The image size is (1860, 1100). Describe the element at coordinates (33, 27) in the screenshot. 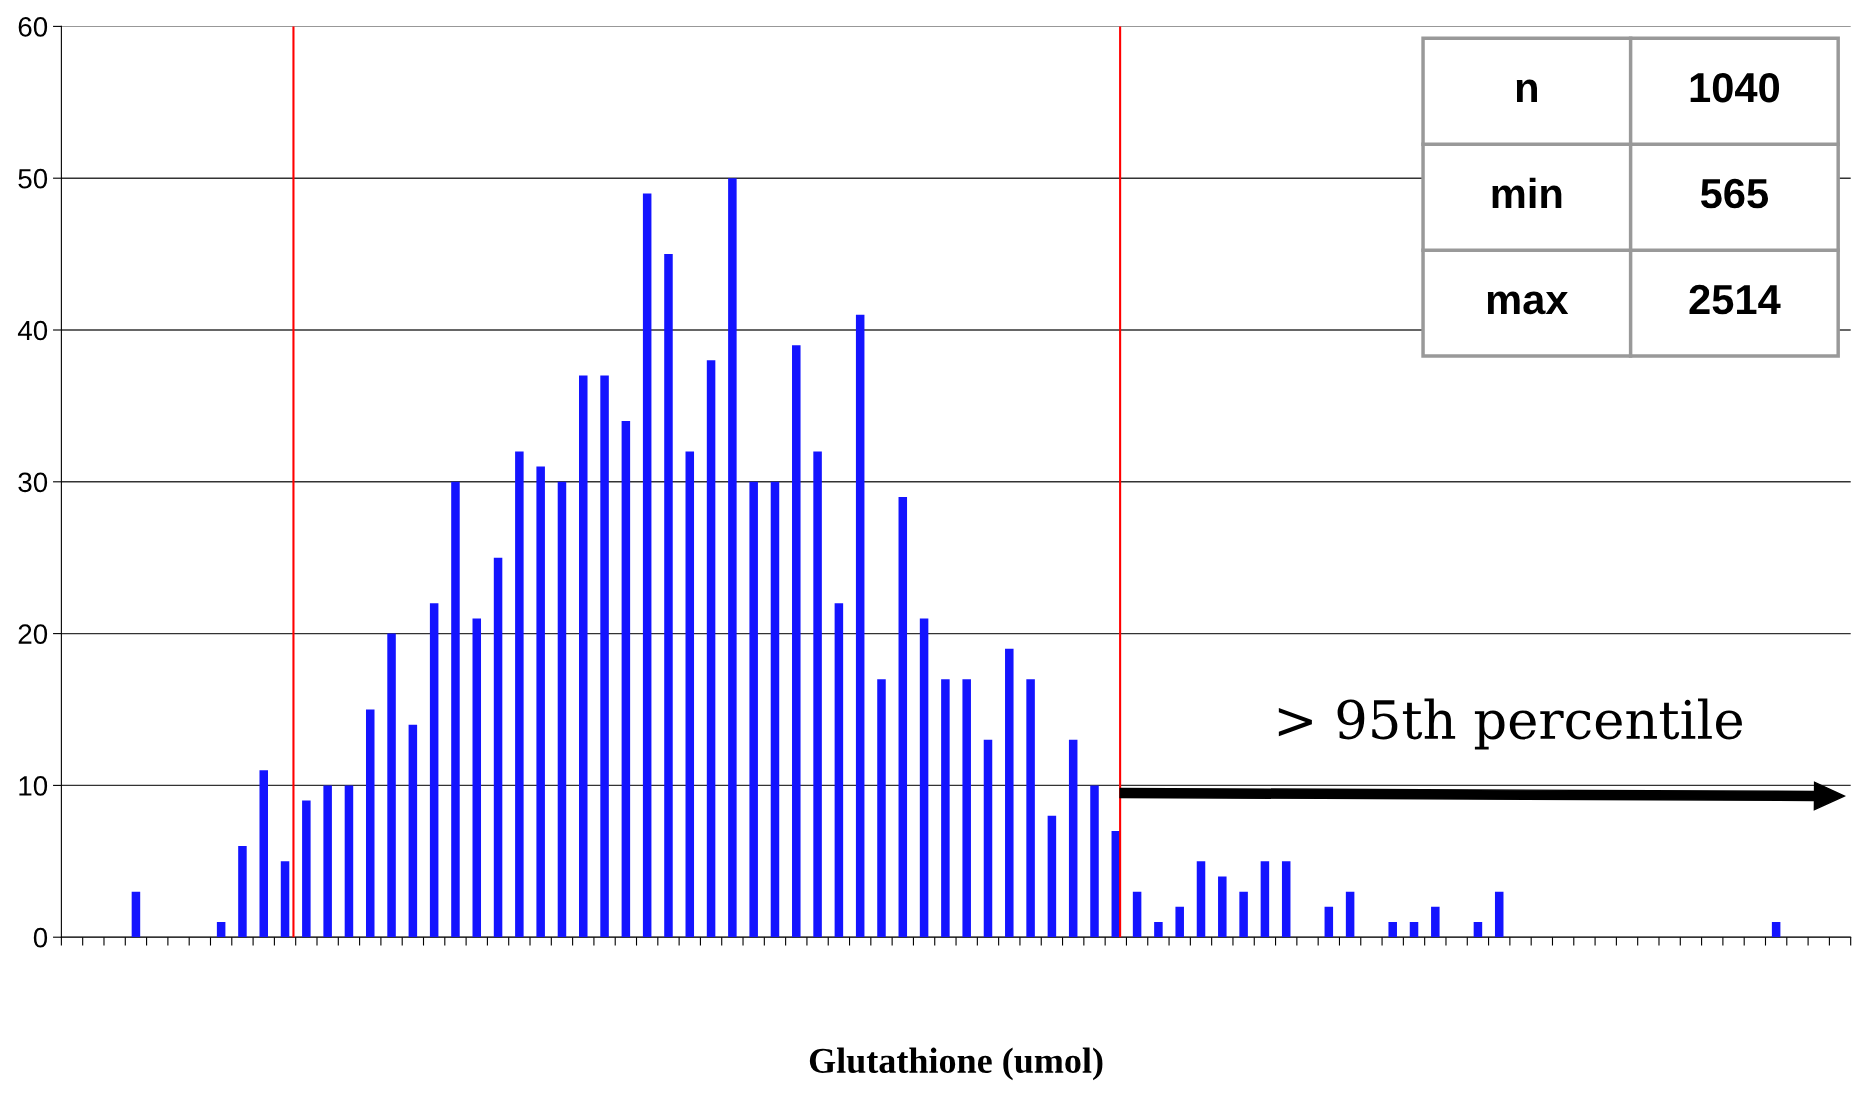

I see `y-tick-label: 60` at that location.